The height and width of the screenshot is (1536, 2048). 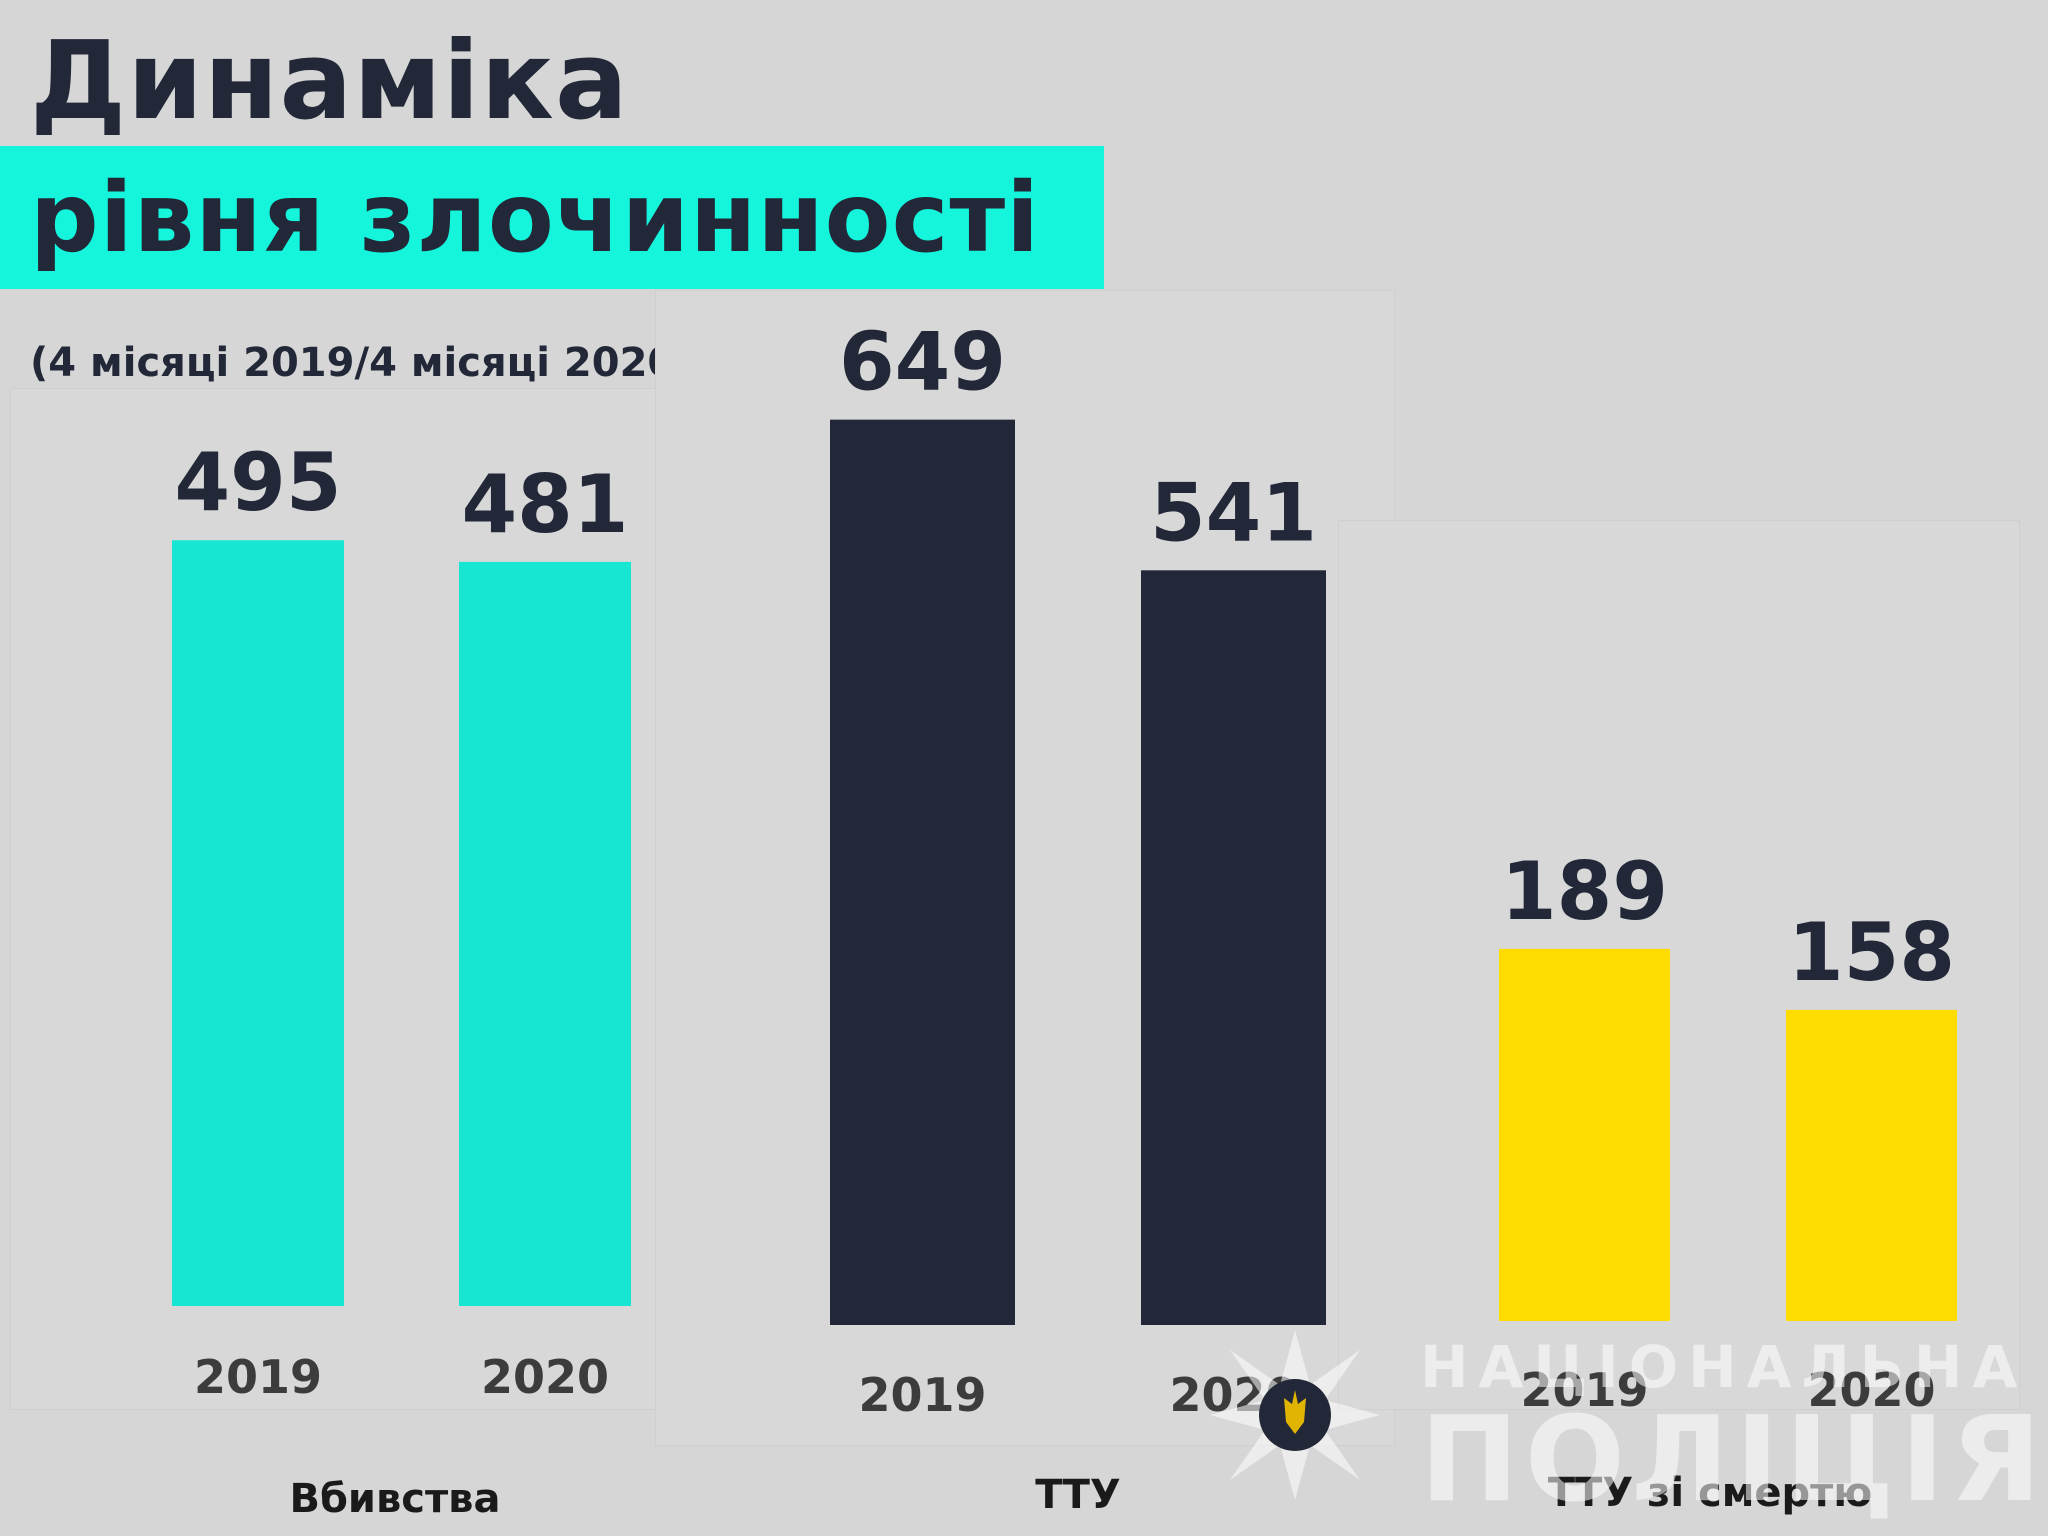 What do you see at coordinates (1710, 1493) in the screenshot?
I see `category-label-ttu-death: ТТУ зі смертю` at bounding box center [1710, 1493].